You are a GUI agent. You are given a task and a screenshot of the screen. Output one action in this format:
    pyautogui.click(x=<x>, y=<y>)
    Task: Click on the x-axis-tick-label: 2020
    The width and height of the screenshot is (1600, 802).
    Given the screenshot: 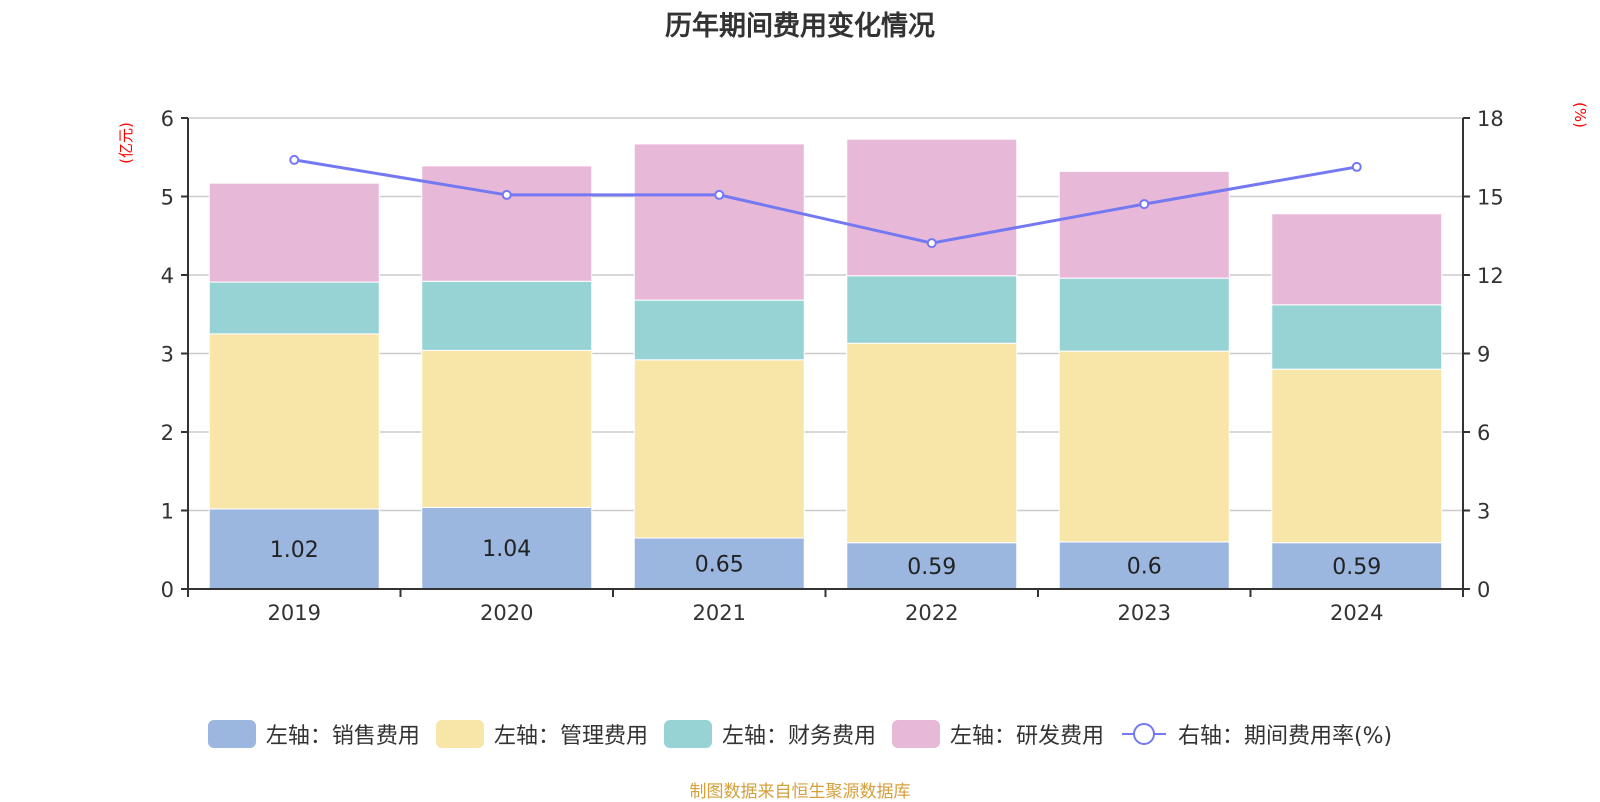 What is the action you would take?
    pyautogui.click(x=506, y=613)
    